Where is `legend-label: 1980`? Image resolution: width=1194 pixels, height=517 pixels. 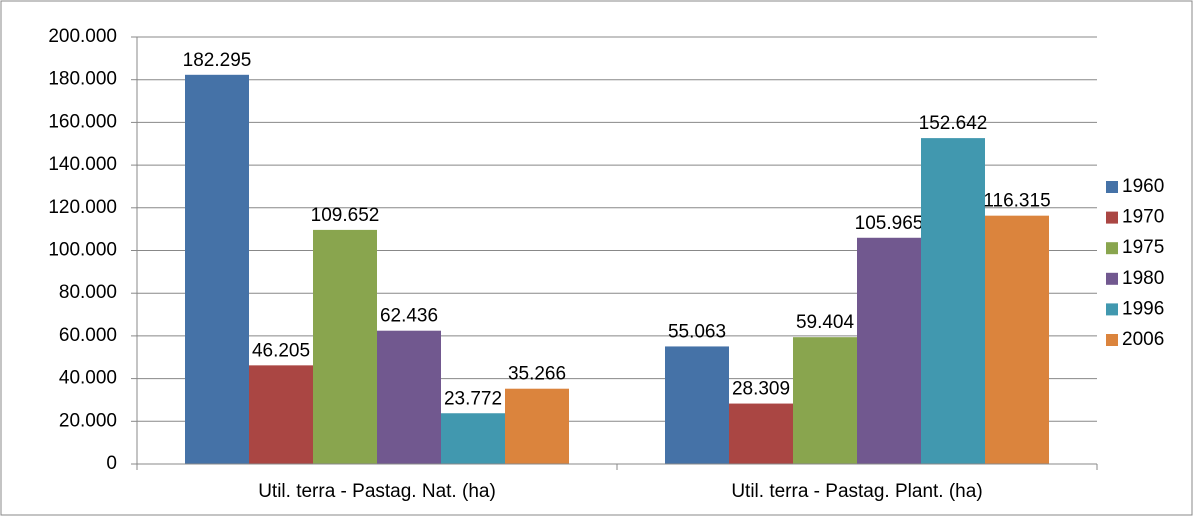
legend-label: 1980 is located at coordinates (1143, 278).